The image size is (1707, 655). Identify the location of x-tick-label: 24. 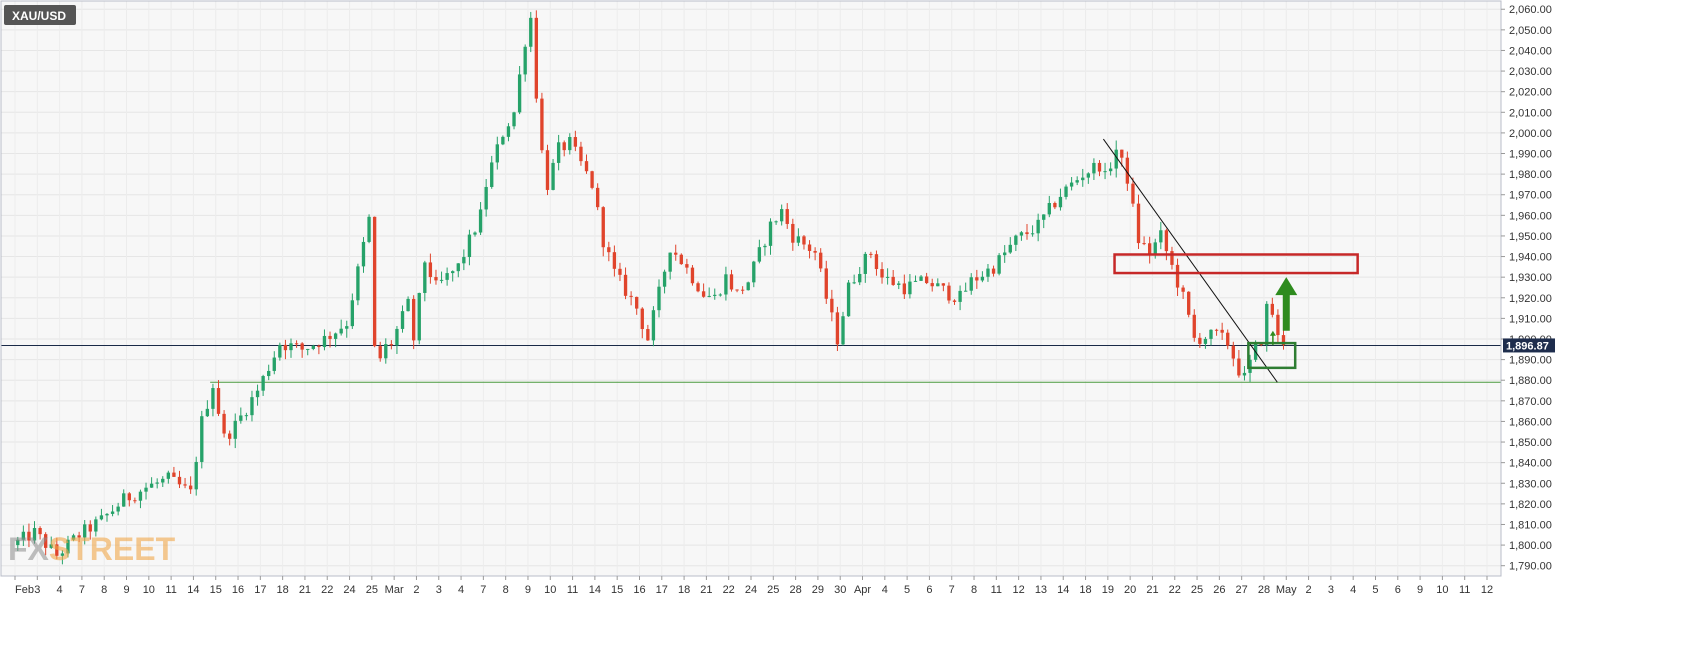
(751, 590).